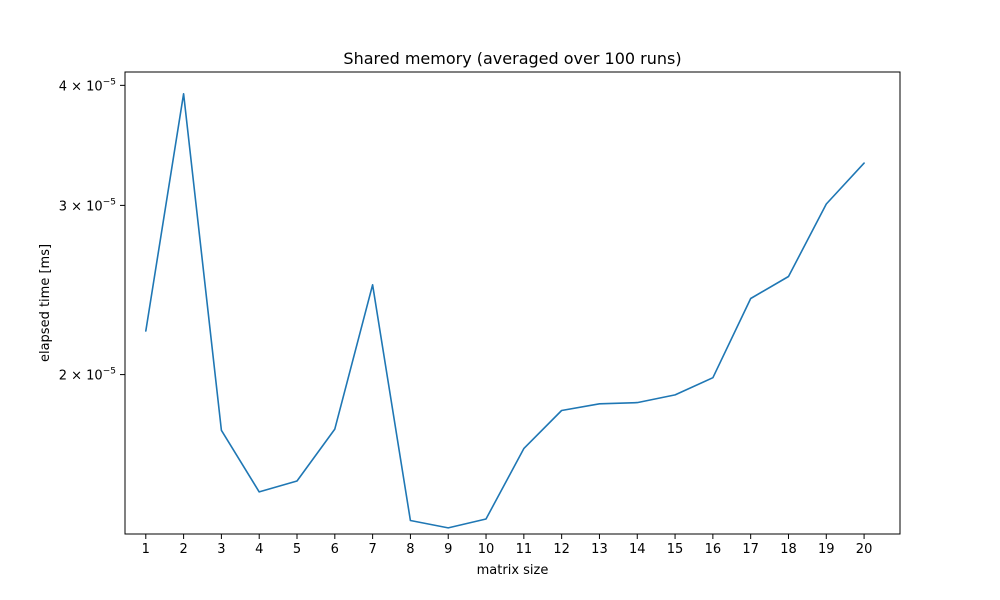 The height and width of the screenshot is (600, 1000). Describe the element at coordinates (507, 545) in the screenshot. I see `x-axis: 1 2 3 4 5 6 7 8 9 10 11 12 13 14 15 16 17 18 19 20` at that location.